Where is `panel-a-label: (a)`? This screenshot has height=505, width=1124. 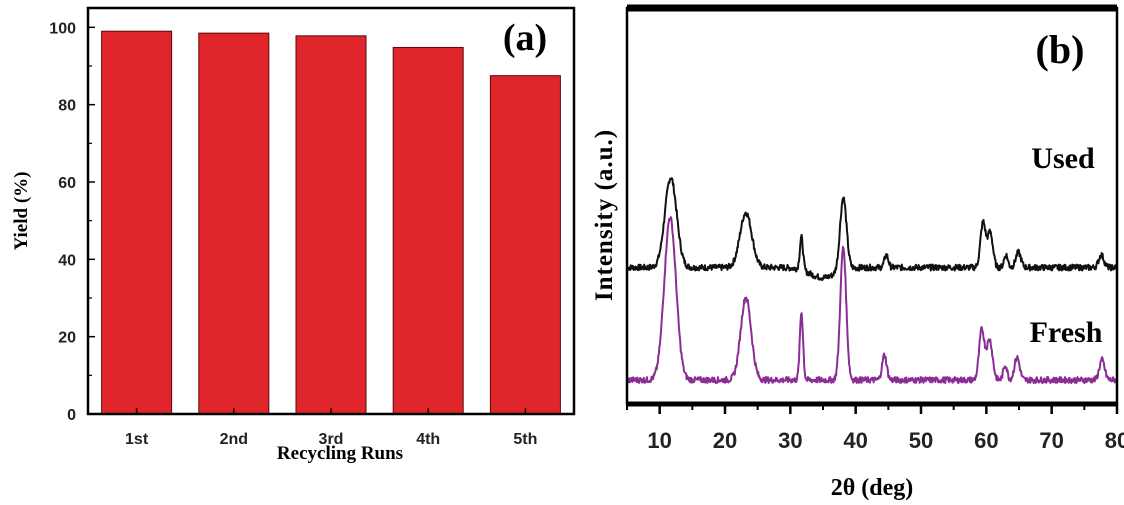
panel-a-label: (a) is located at coordinates (525, 38).